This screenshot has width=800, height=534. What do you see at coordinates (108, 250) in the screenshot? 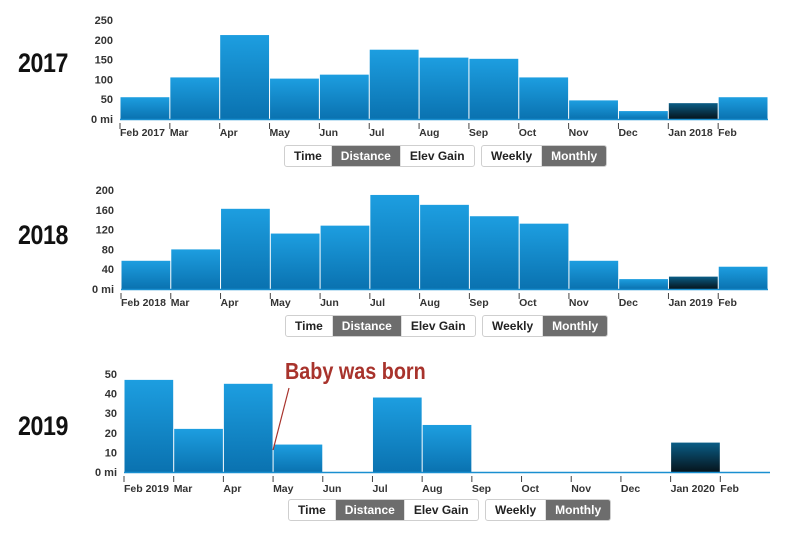
I see `y-tick-label: 80` at bounding box center [108, 250].